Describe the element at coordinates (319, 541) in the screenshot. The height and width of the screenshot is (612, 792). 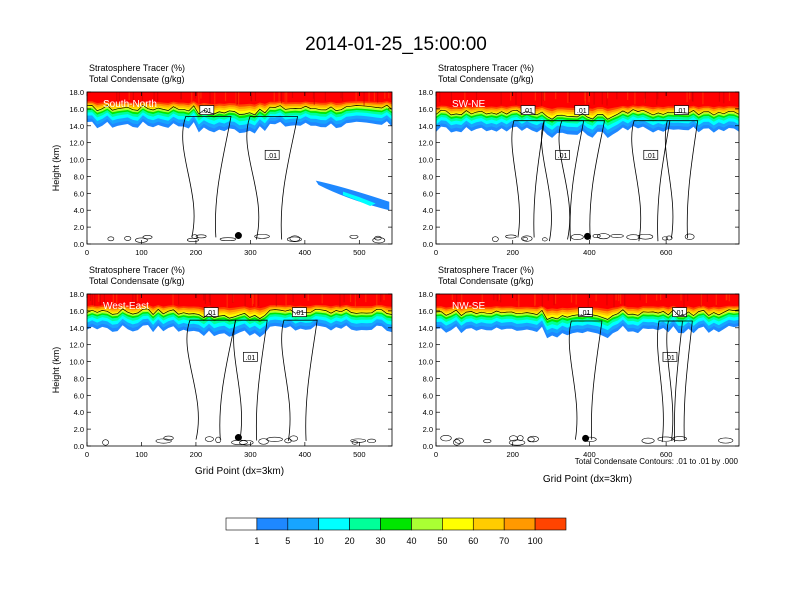
I see `colorbar-label: 10` at that location.